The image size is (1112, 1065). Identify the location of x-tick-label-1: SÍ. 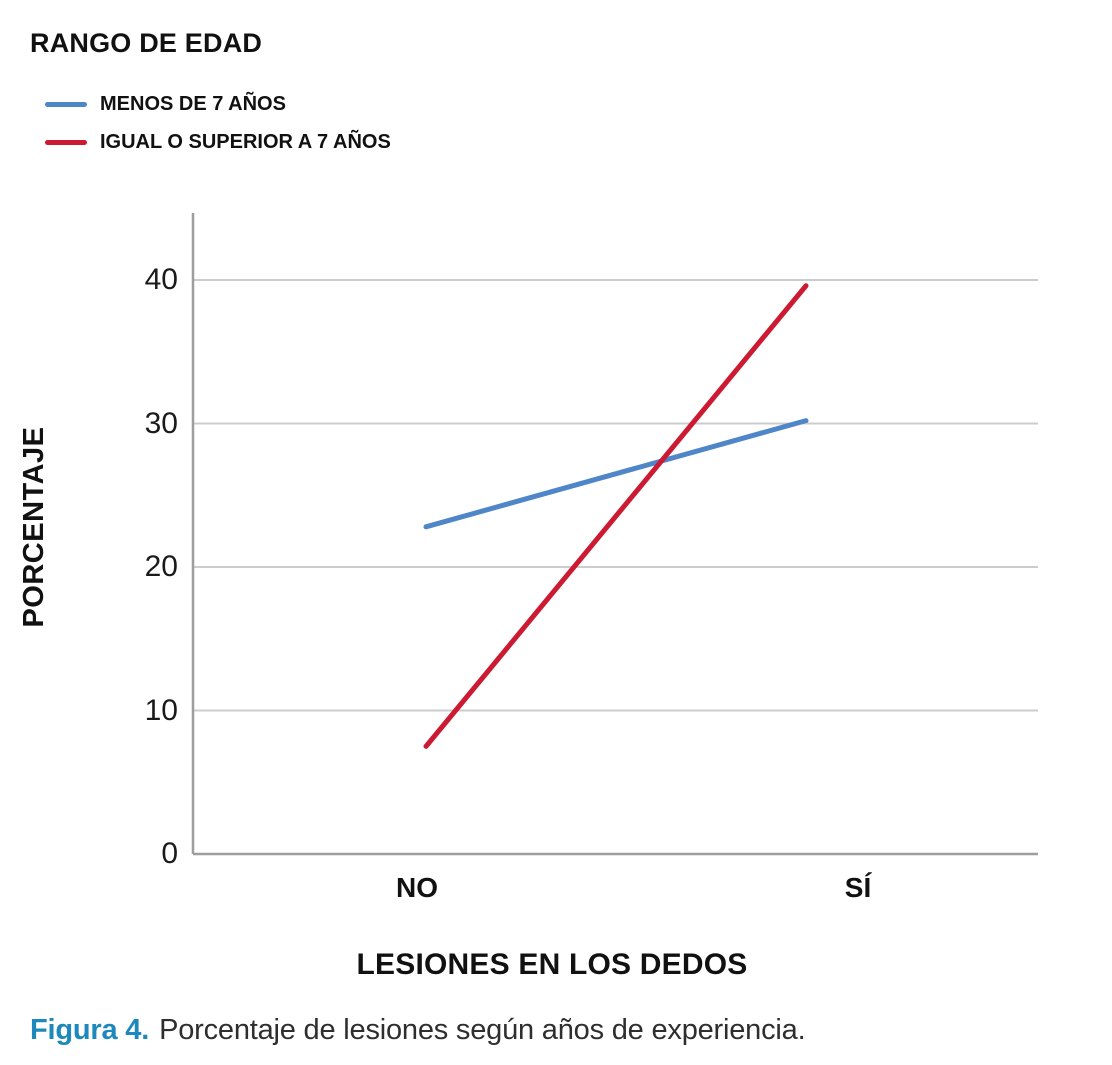
(858, 887).